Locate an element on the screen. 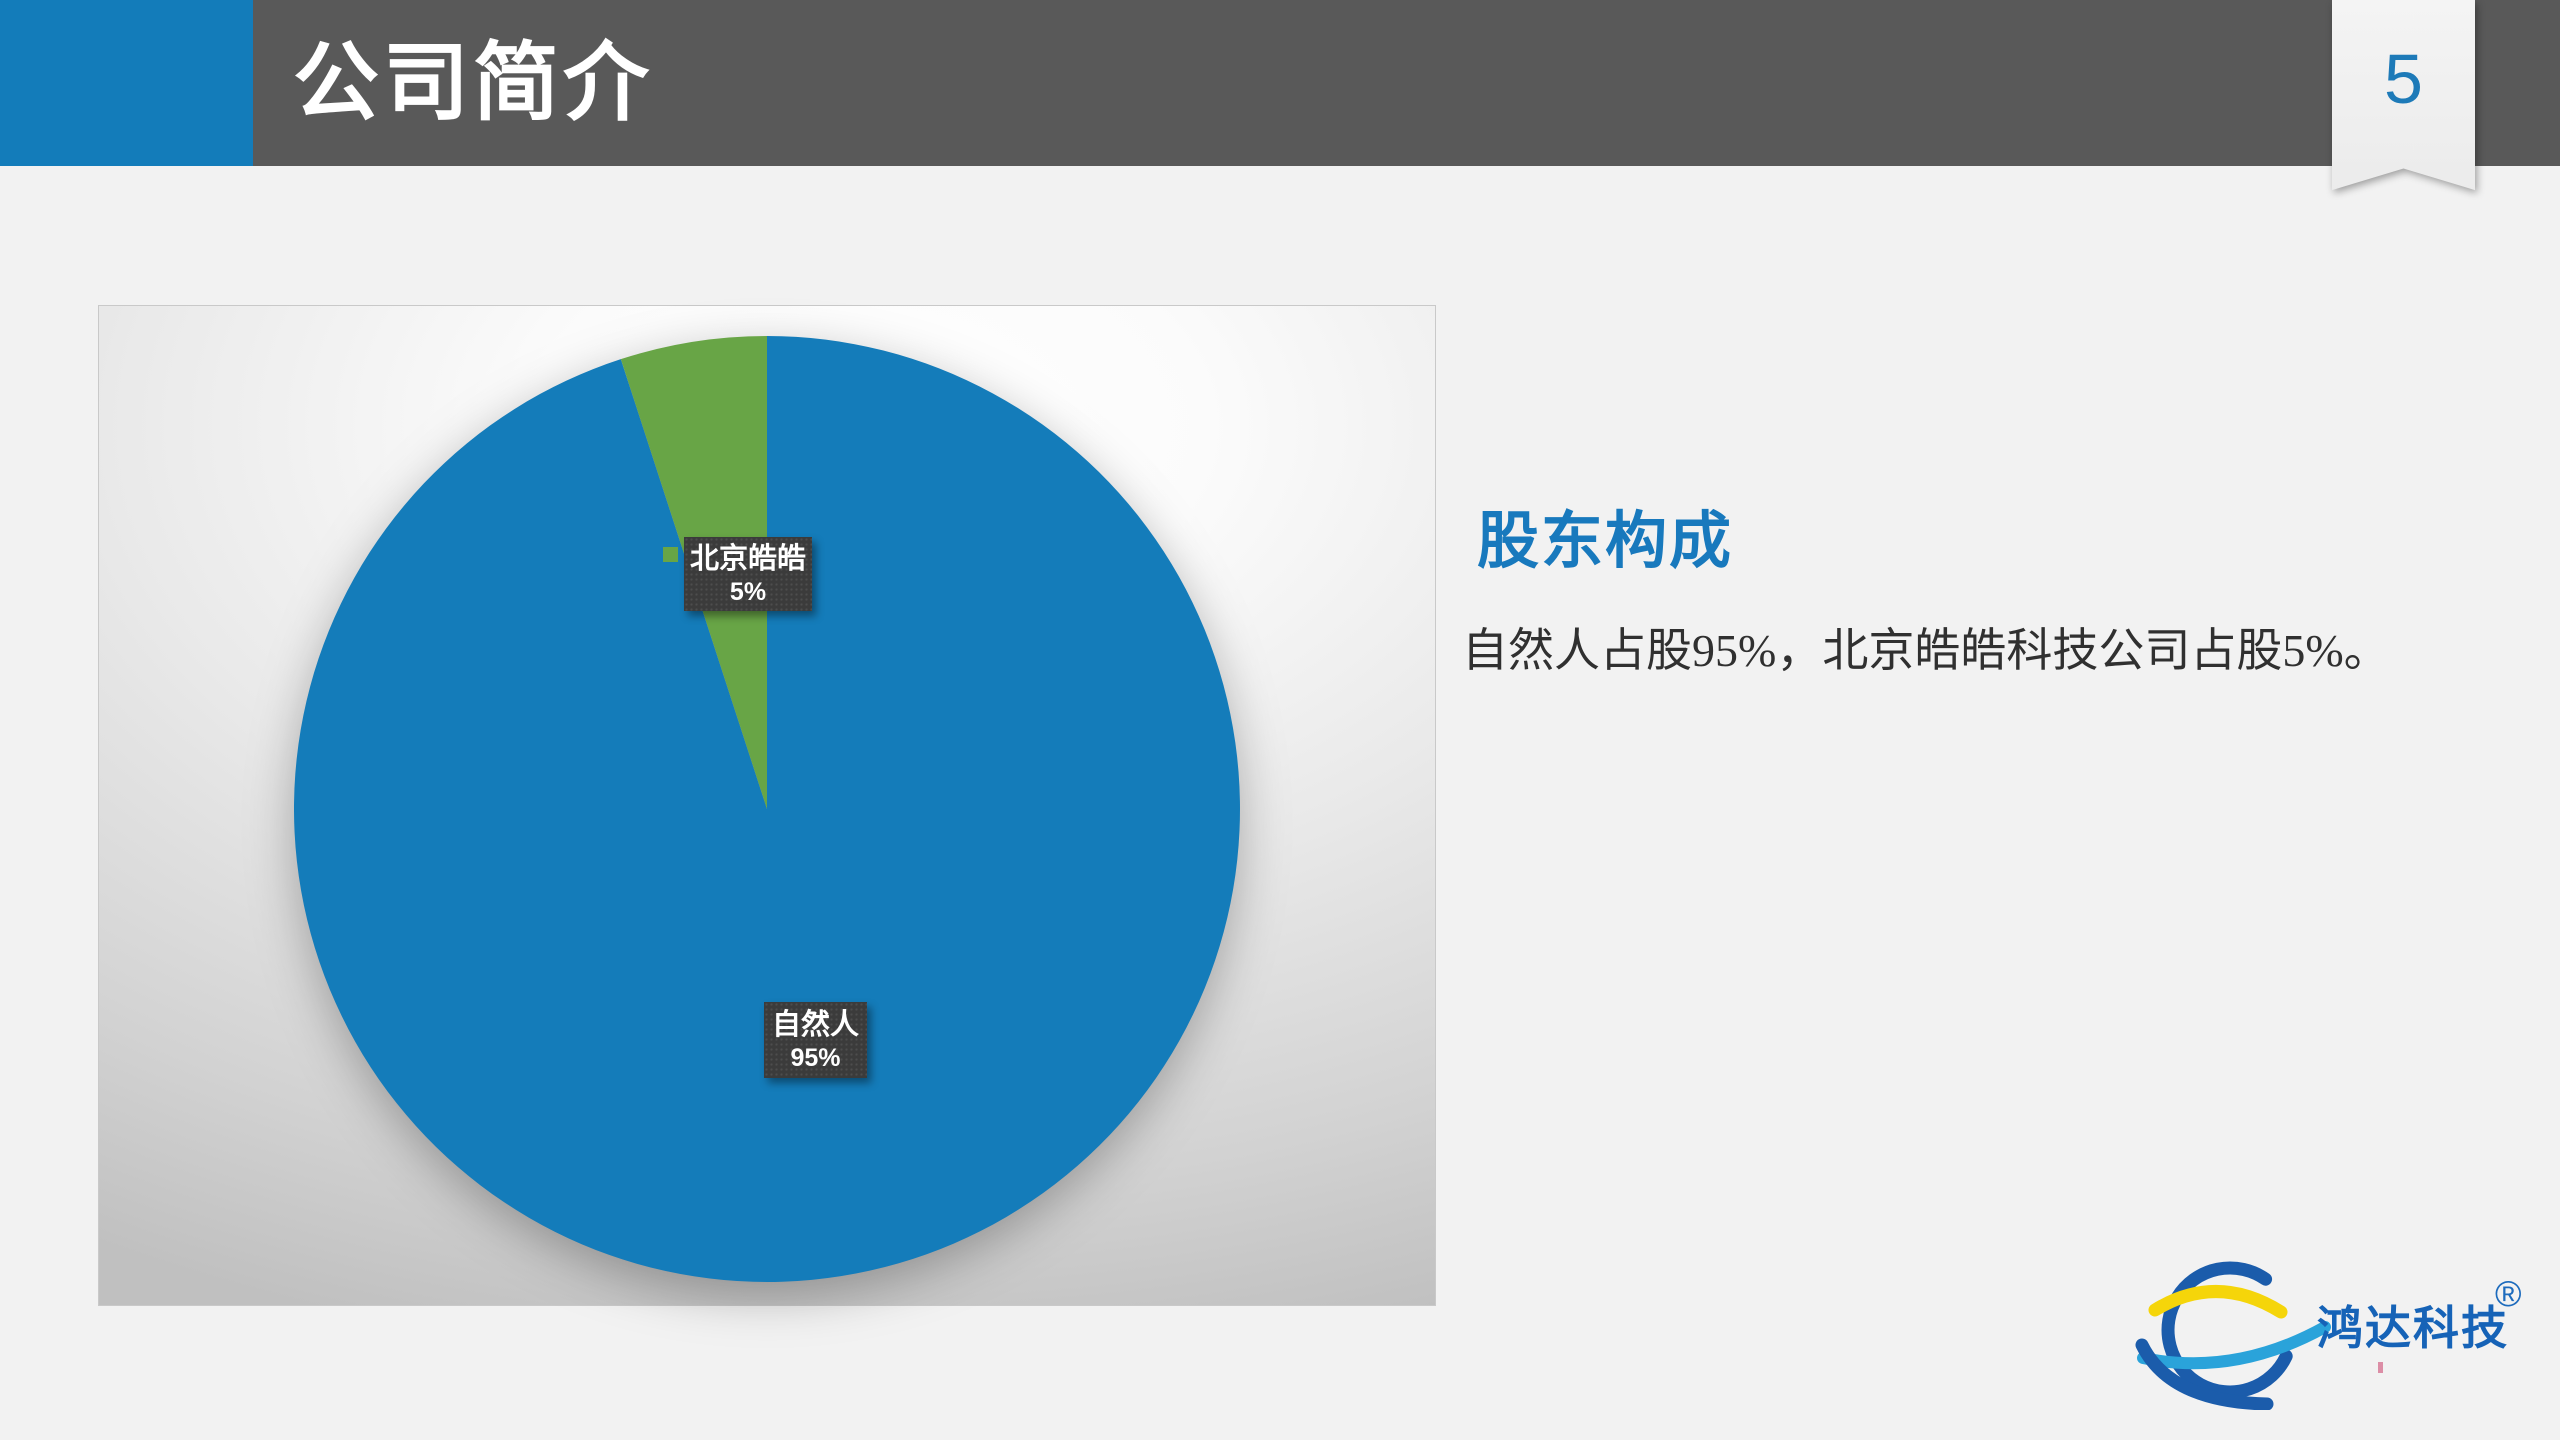  data-label-major-slice: 自然人 95% is located at coordinates (815, 1040).